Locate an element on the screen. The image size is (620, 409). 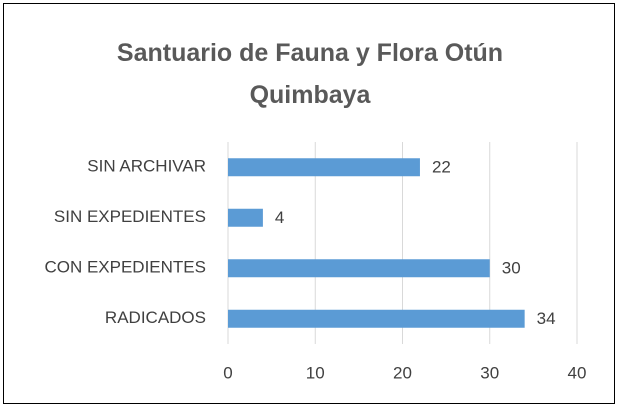
data-label: 22 is located at coordinates (441, 167).